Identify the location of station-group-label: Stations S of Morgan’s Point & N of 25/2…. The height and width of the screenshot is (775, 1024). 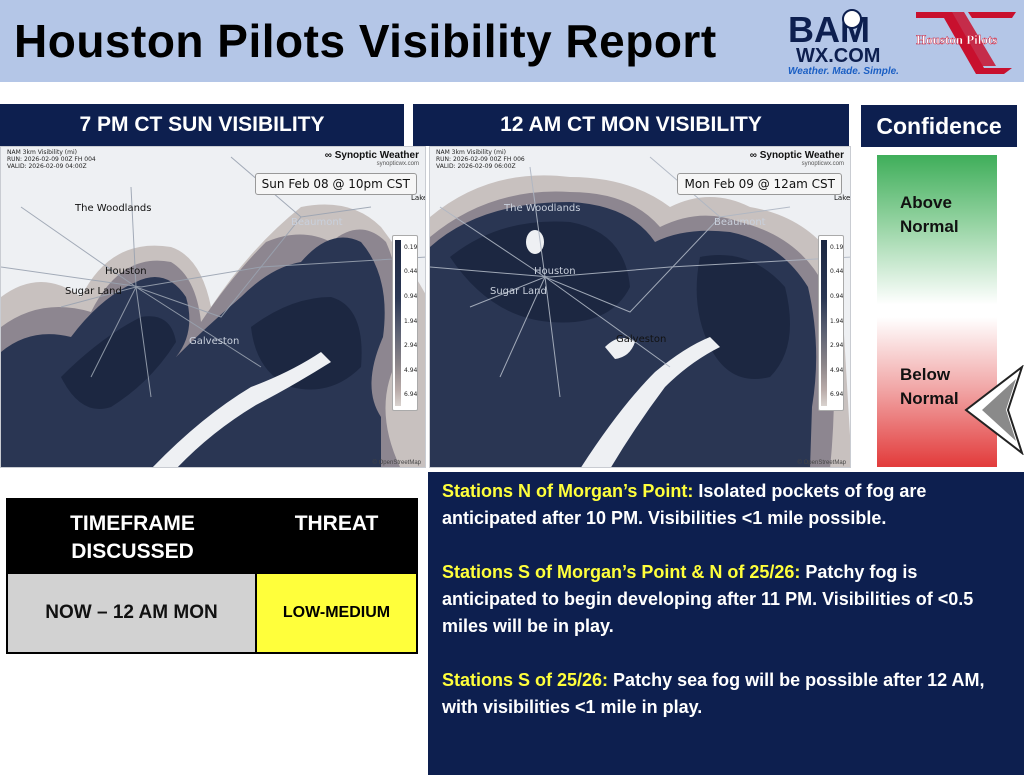
(621, 572).